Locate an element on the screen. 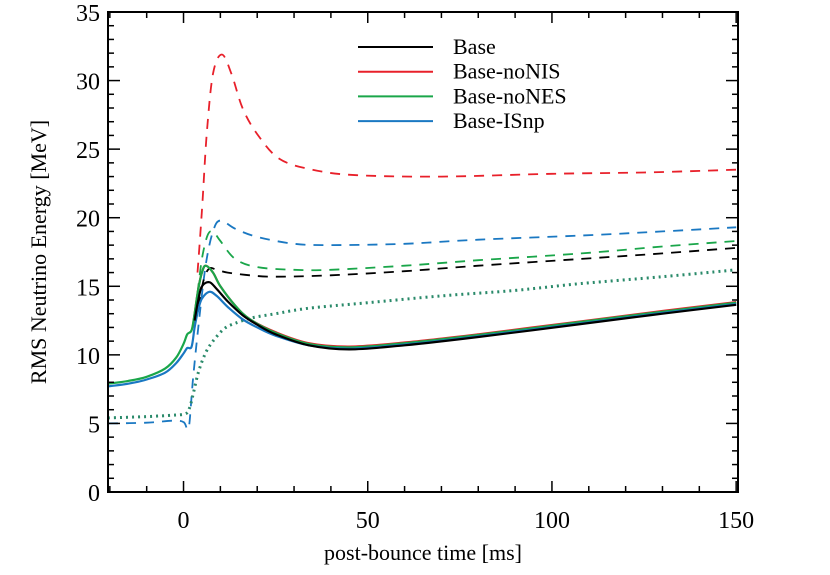 The image size is (830, 575). legend-item: Base-ISnp is located at coordinates (451, 120).